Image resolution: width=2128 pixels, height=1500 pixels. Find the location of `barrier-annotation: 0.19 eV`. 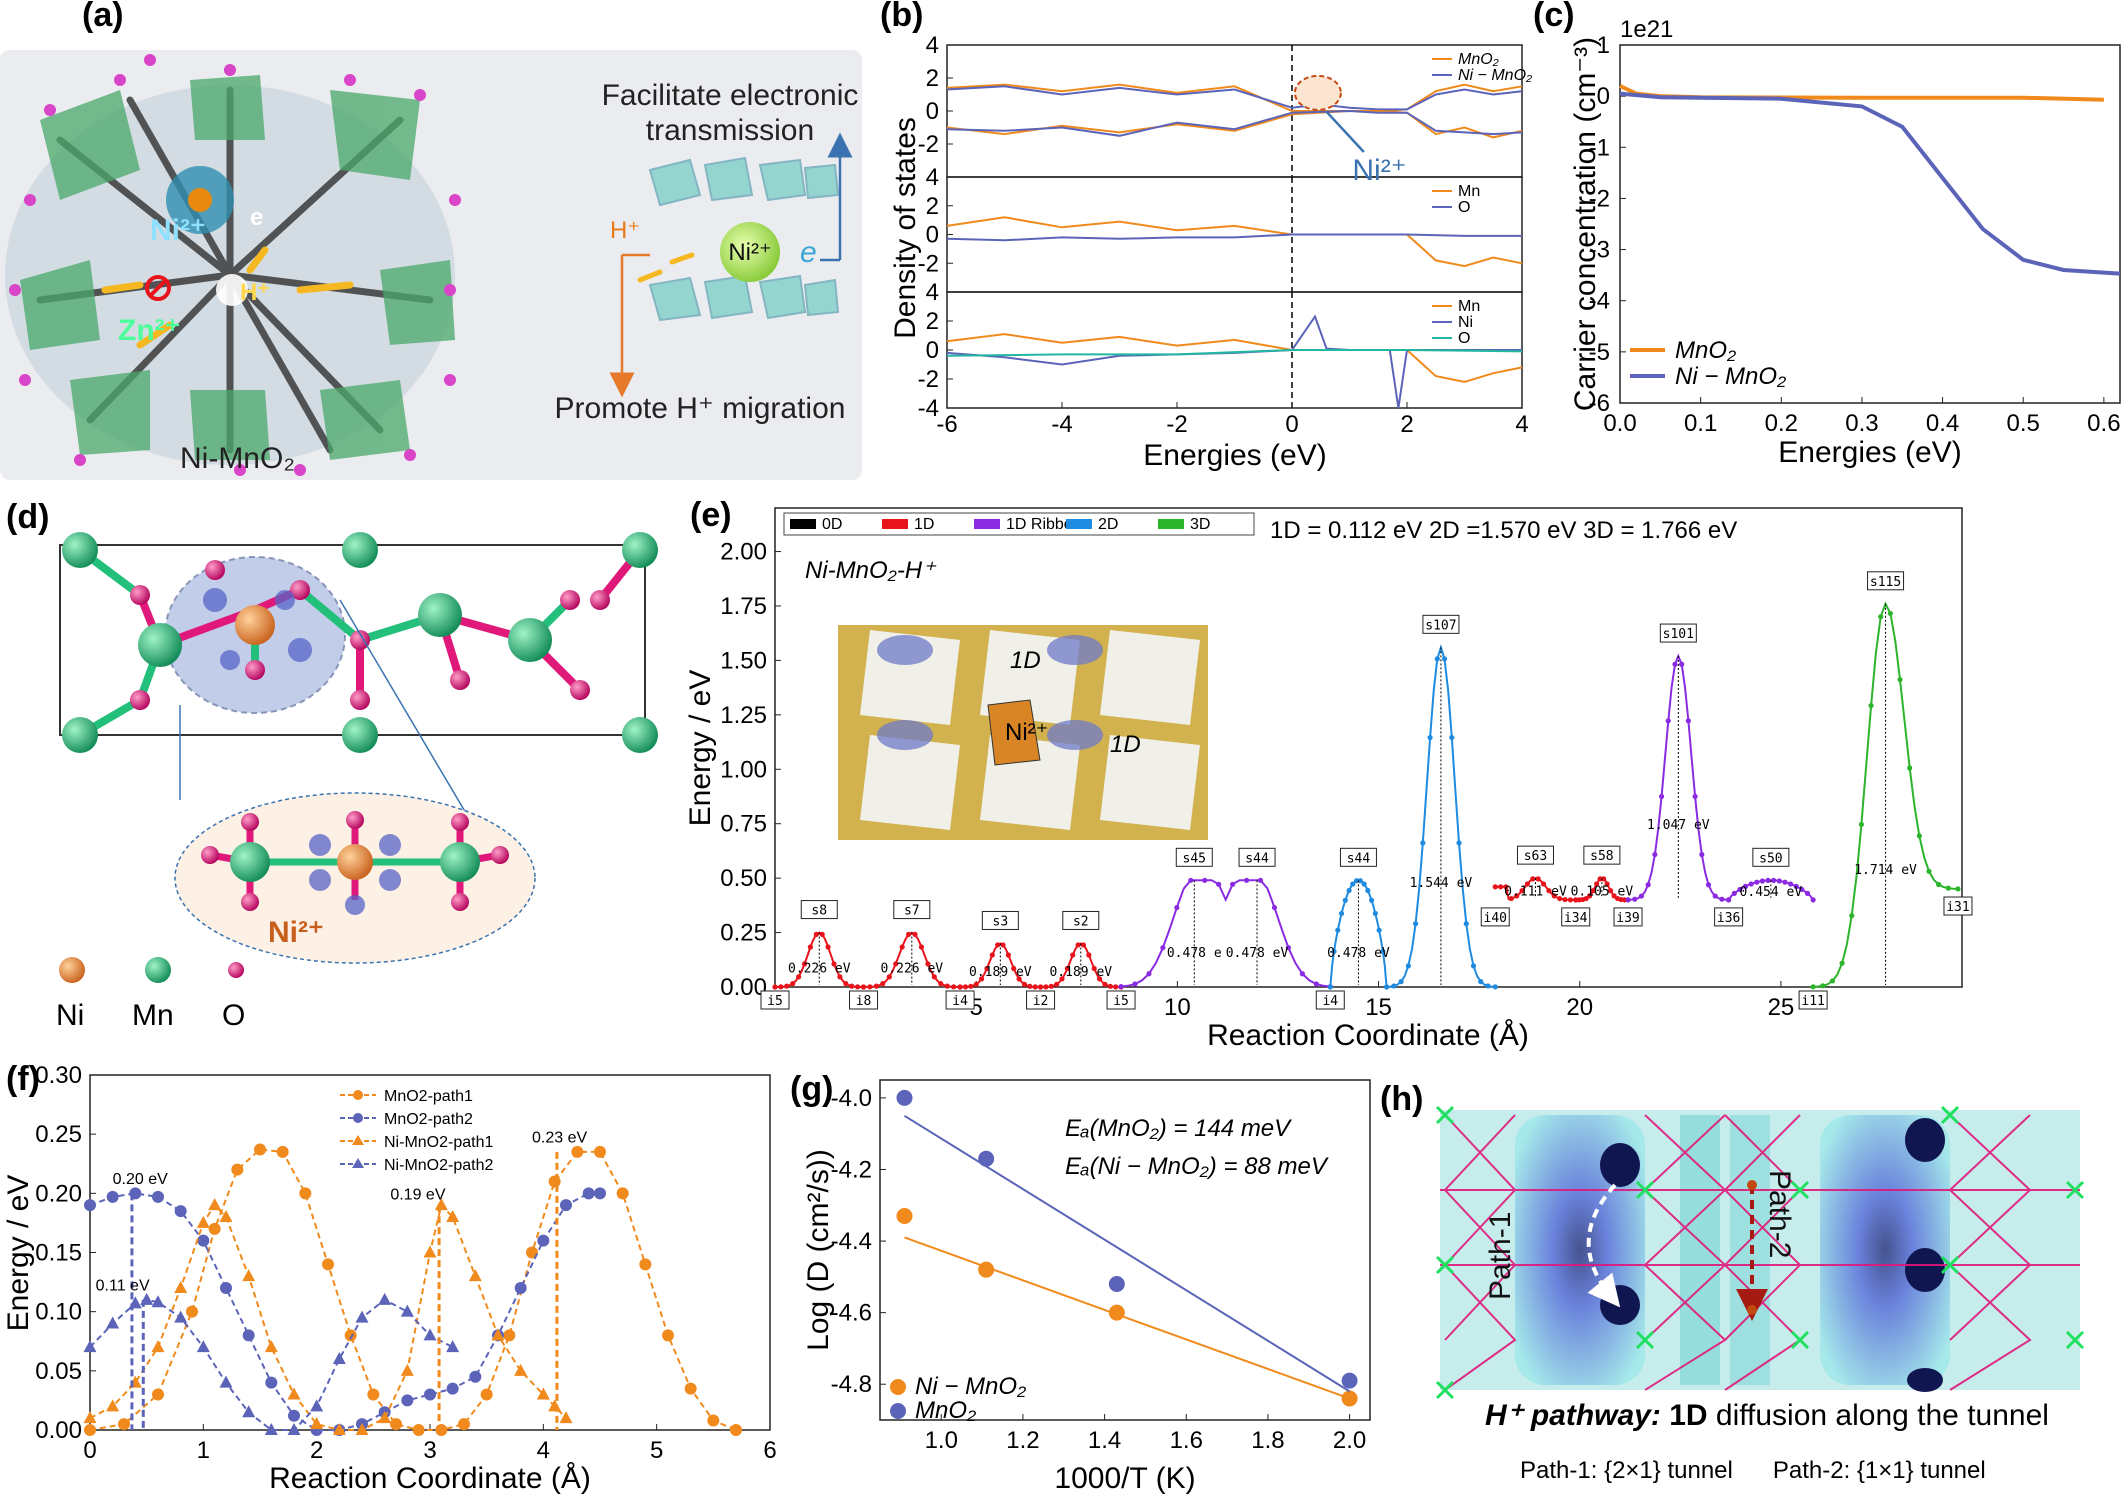

barrier-annotation: 0.19 eV is located at coordinates (417, 1194).